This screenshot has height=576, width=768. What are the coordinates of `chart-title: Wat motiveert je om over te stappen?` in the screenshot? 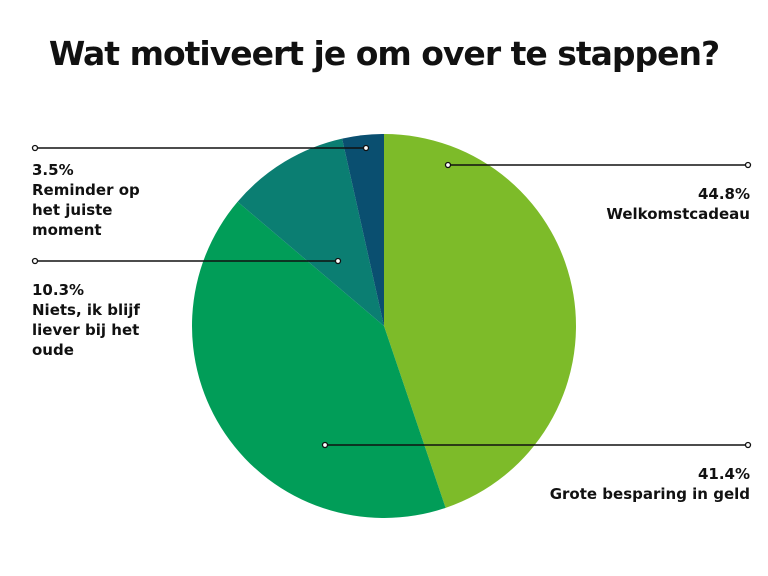 It's located at (384, 53).